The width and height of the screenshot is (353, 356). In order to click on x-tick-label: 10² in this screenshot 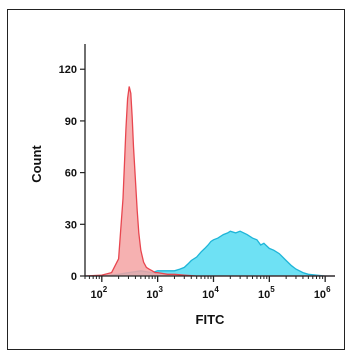, I will do `click(98, 293)`.